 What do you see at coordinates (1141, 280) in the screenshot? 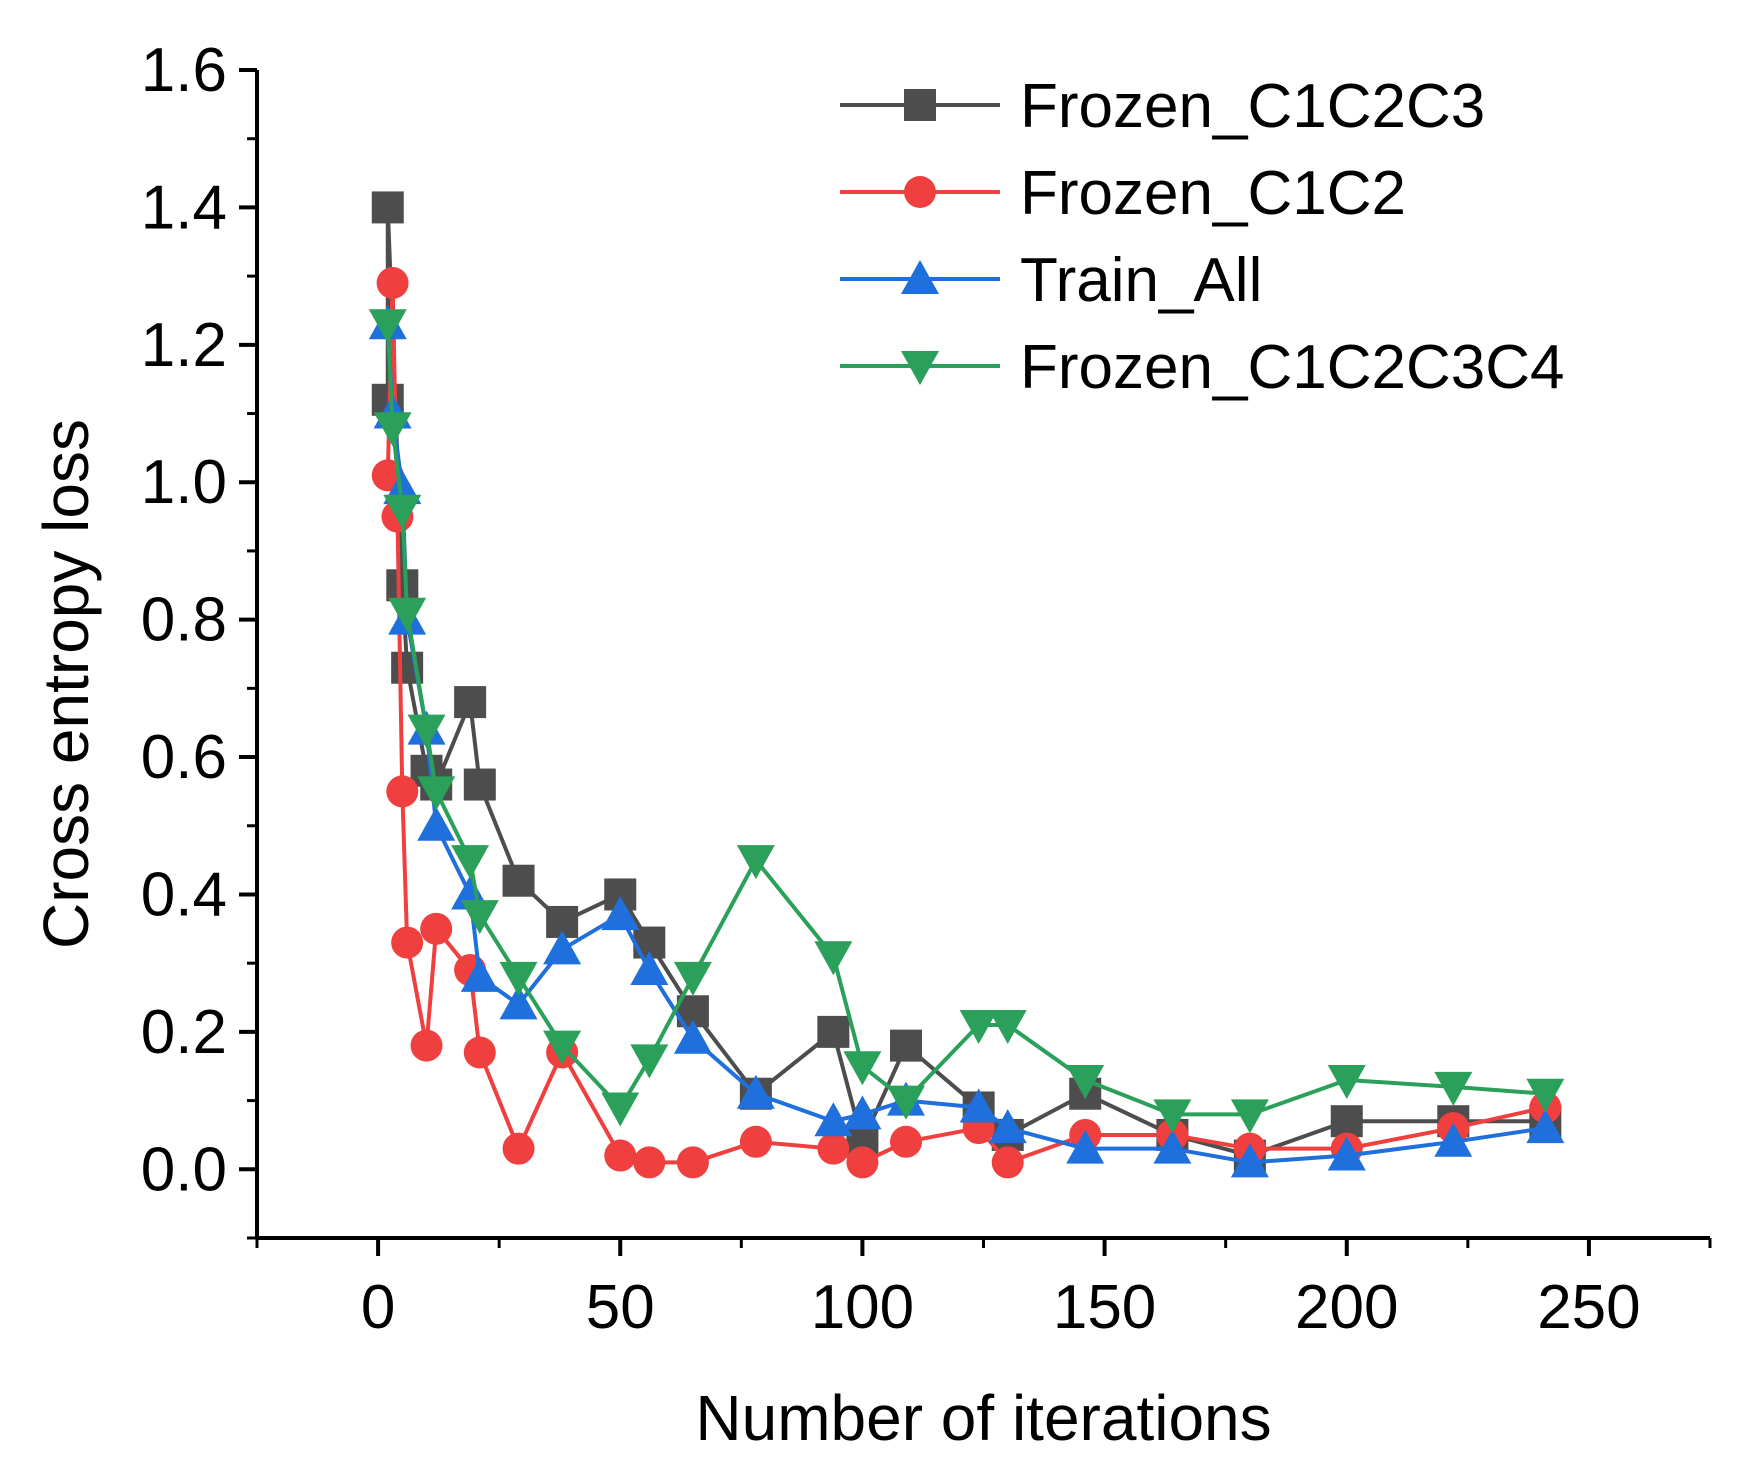
I see `legend-label: Train_All` at bounding box center [1141, 280].